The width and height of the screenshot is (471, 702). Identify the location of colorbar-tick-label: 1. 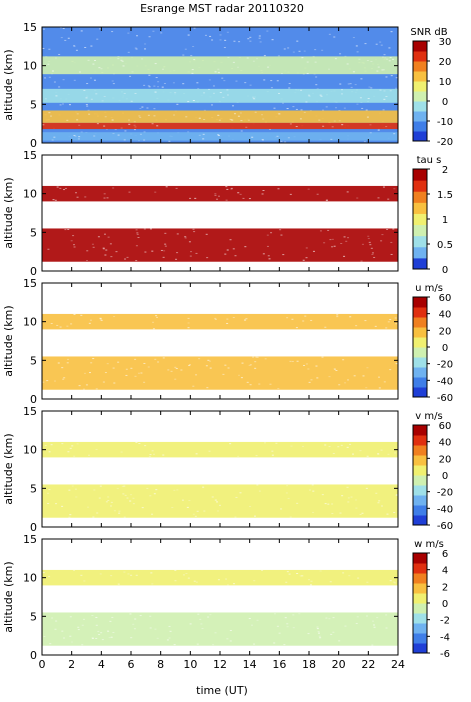
(445, 220).